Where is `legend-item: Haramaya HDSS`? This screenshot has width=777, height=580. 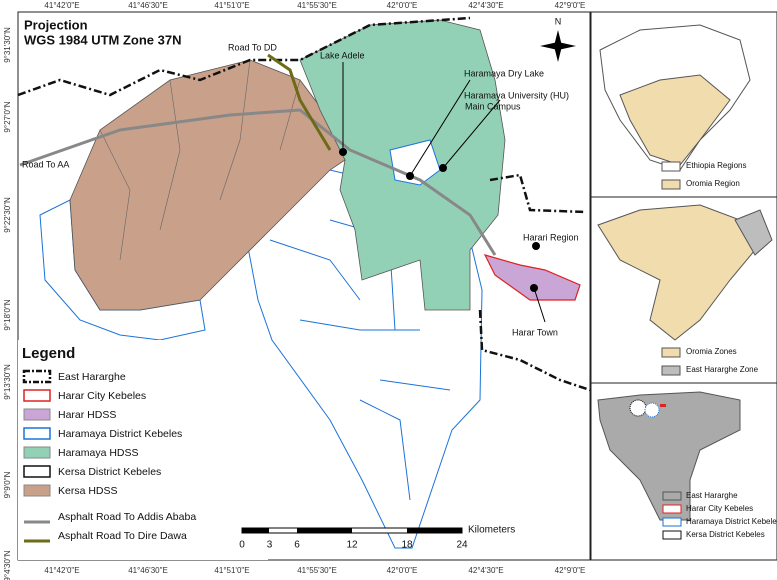 legend-item: Haramaya HDSS is located at coordinates (98, 453).